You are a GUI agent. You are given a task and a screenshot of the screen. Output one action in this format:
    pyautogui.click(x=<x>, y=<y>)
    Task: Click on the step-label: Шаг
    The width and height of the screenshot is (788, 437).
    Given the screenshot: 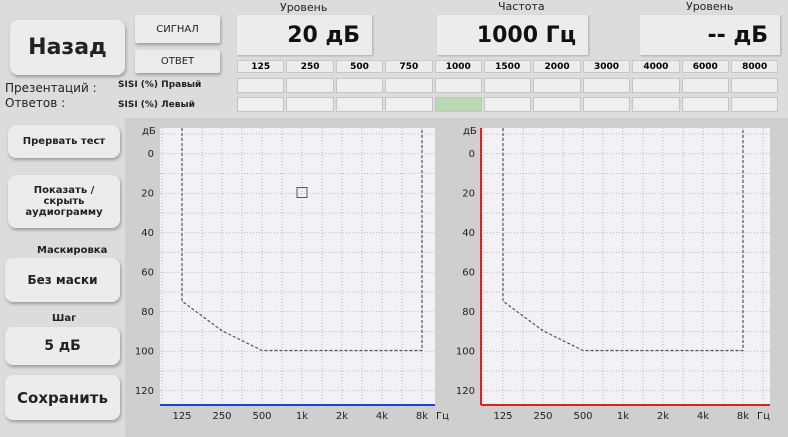 What is the action you would take?
    pyautogui.click(x=64, y=318)
    